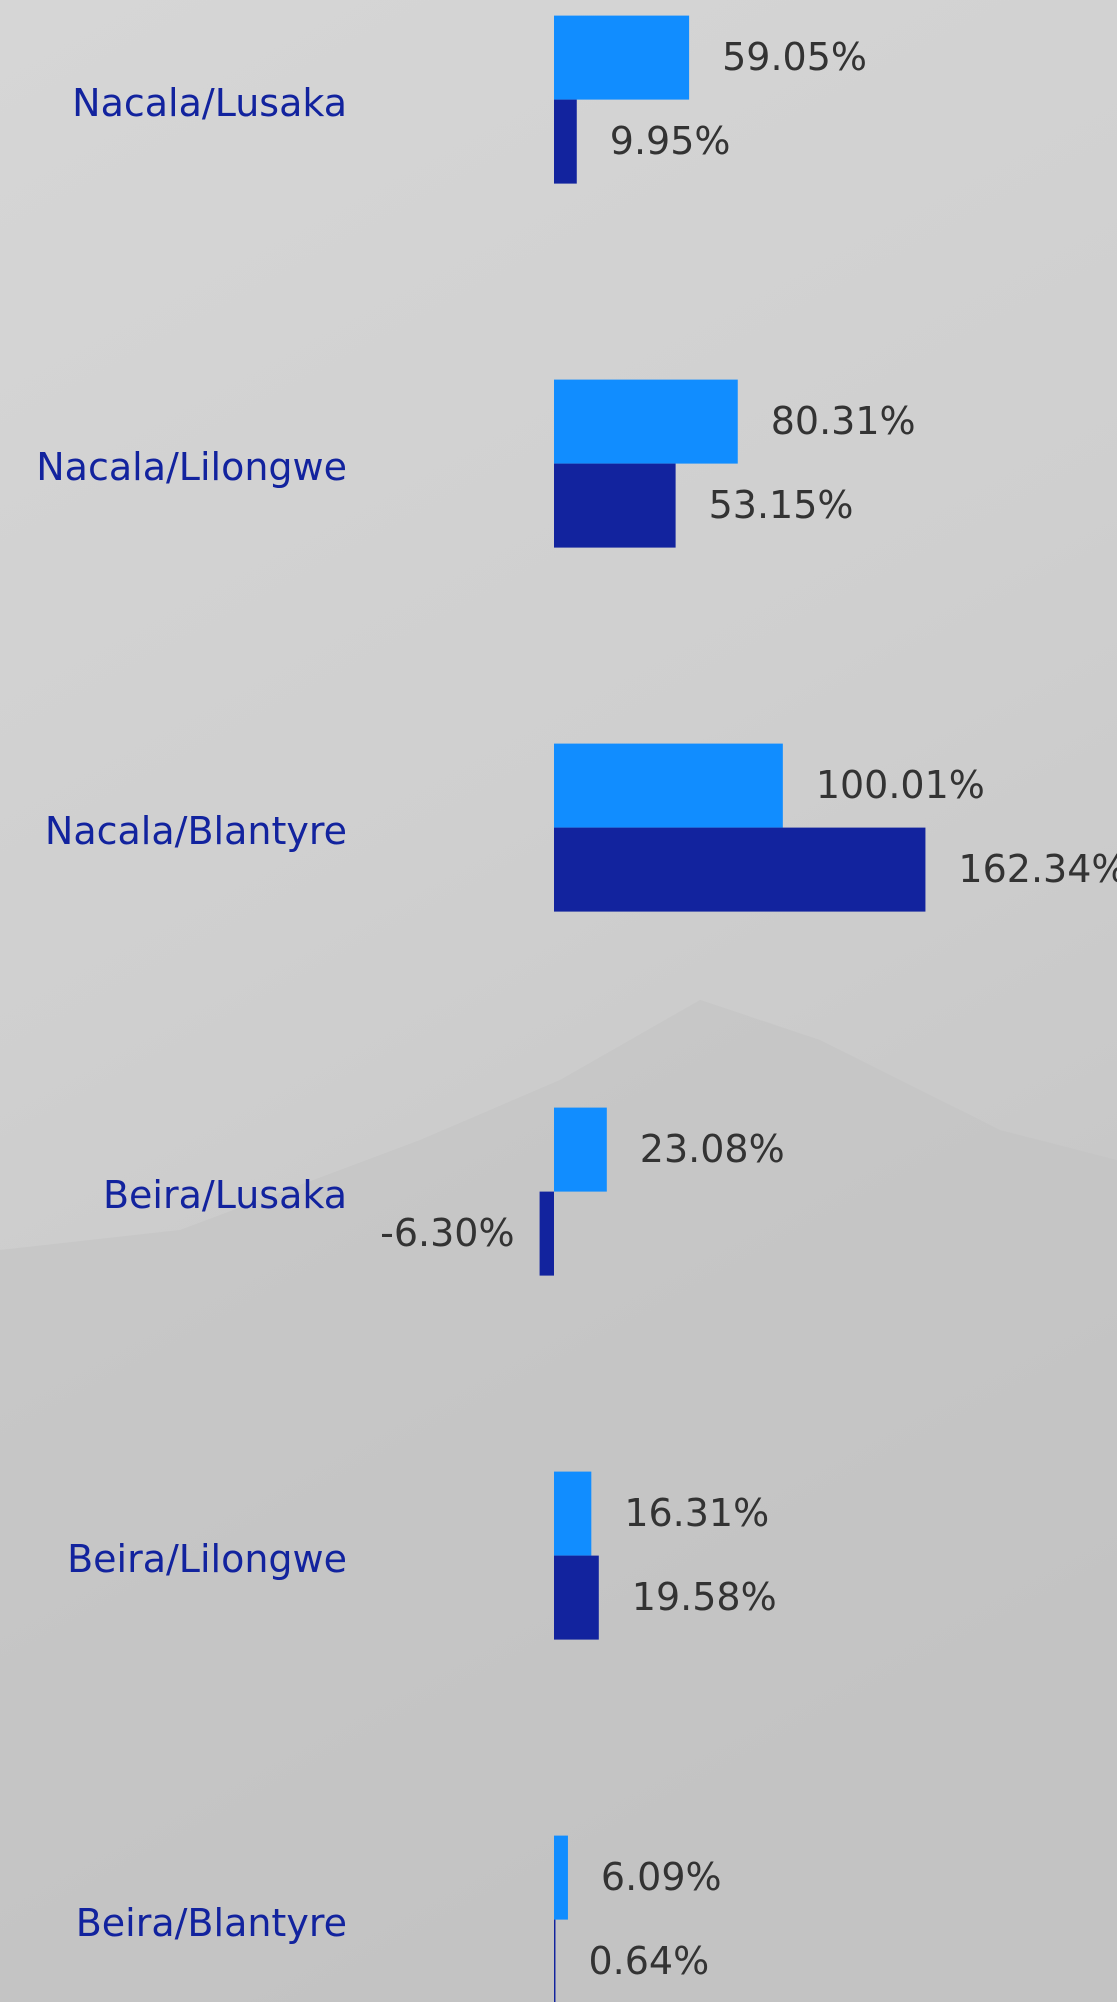 Image resolution: width=1117 pixels, height=2002 pixels. I want to click on value-label: 0.64%, so click(648, 1961).